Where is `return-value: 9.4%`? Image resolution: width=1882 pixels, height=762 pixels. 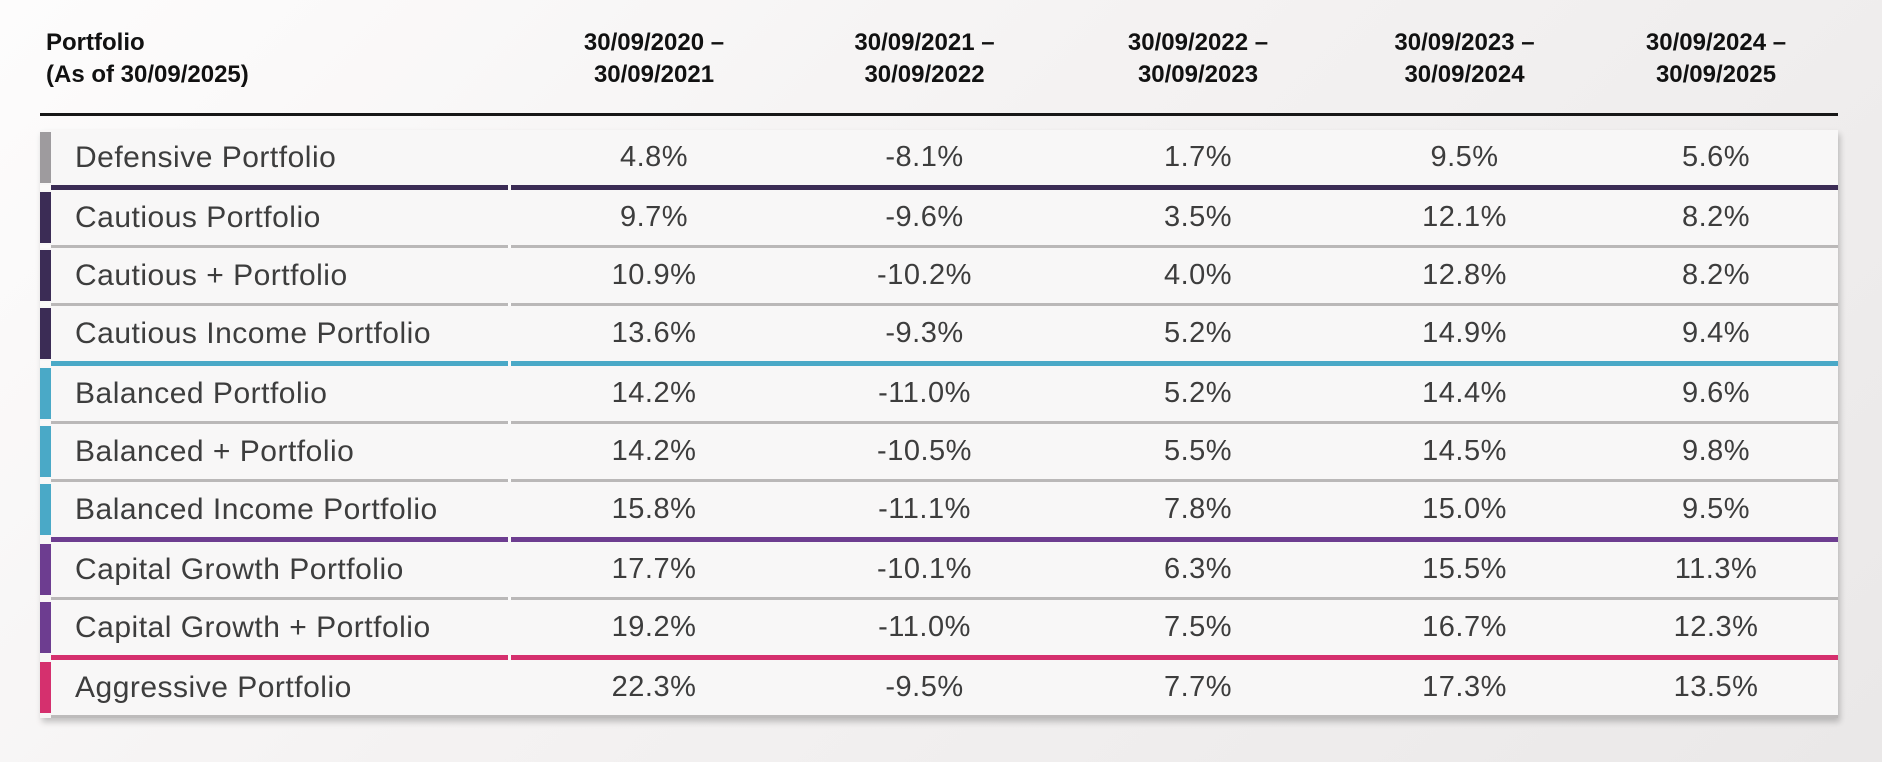 return-value: 9.4% is located at coordinates (1716, 333).